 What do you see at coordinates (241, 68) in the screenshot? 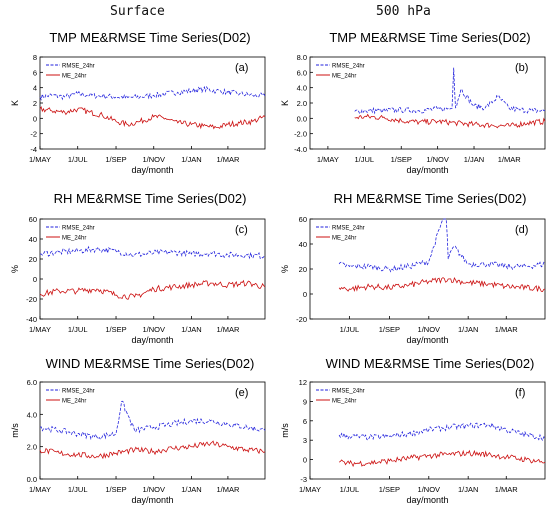
I see `panel-label: (a)` at bounding box center [241, 68].